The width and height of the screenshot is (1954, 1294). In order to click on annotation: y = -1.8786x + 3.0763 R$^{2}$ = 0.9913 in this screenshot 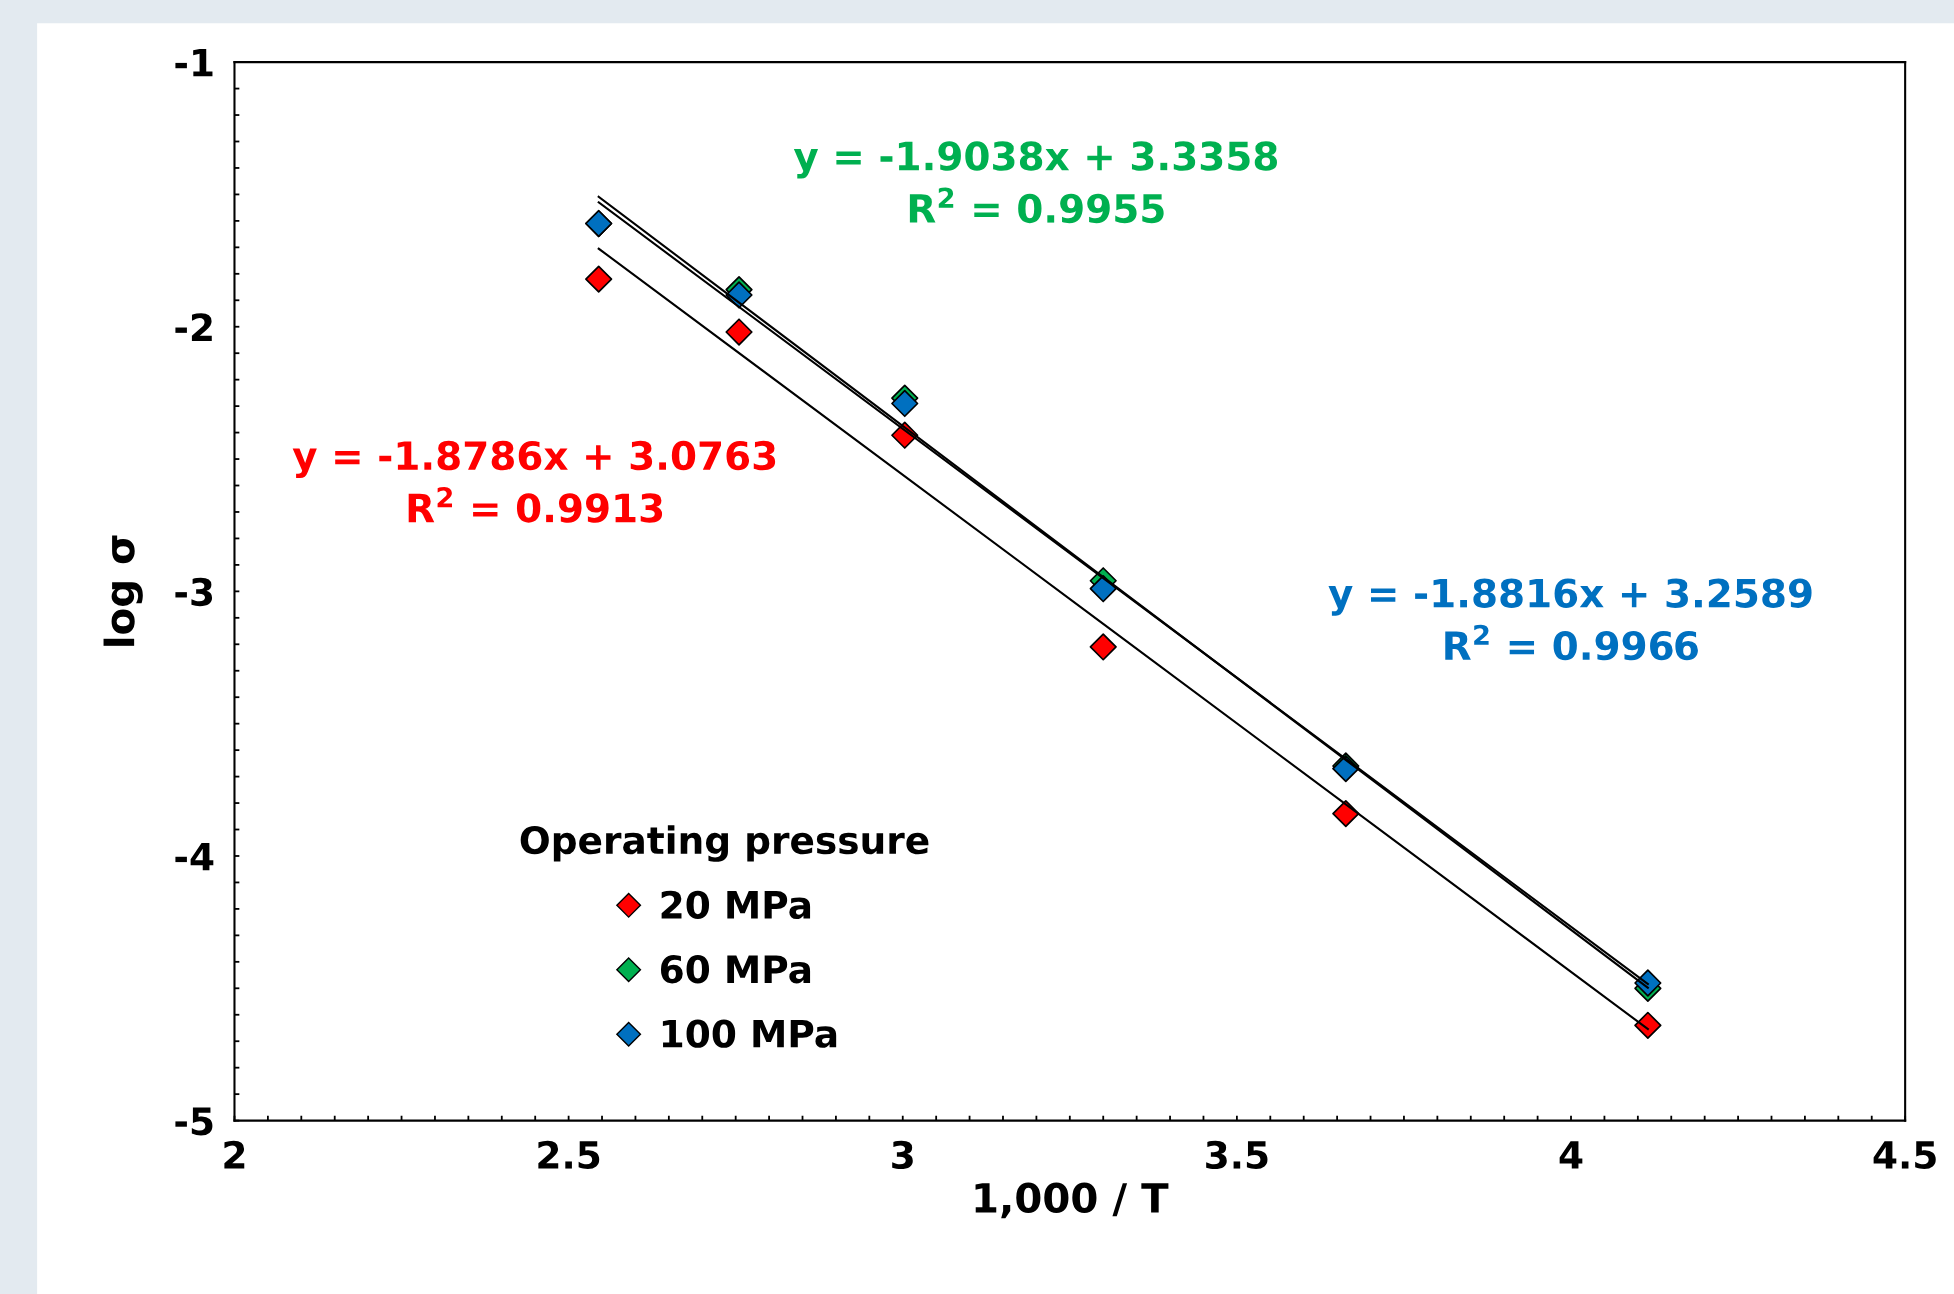, I will do `click(534, 481)`.